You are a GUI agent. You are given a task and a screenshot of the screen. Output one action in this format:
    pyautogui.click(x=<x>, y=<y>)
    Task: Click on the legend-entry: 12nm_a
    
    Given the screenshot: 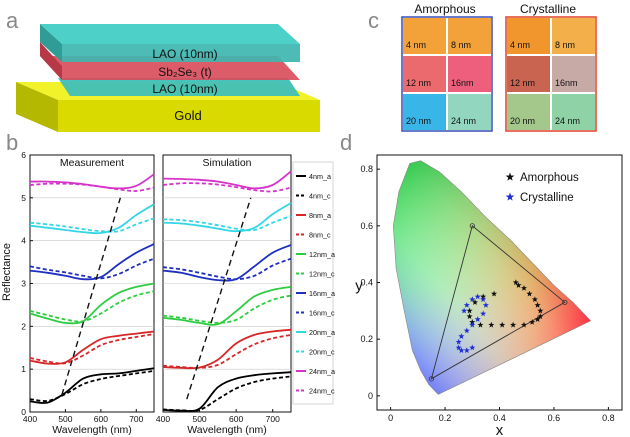 What is the action you would take?
    pyautogui.click(x=322, y=254)
    